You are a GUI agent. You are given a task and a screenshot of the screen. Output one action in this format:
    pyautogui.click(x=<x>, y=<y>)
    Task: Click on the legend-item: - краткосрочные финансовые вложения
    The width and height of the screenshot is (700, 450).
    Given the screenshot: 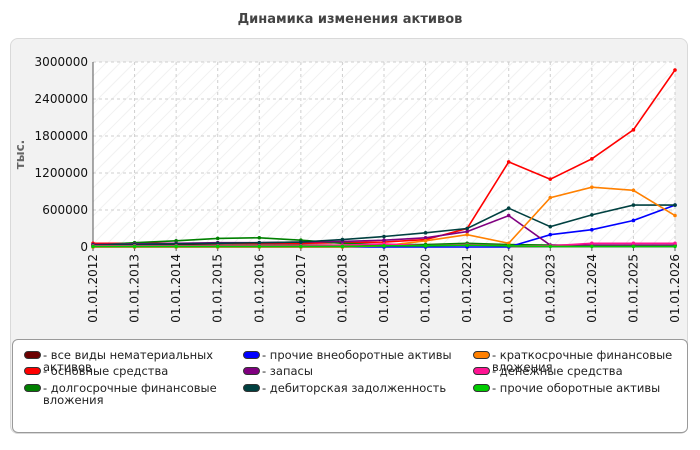 What is the action you would take?
    pyautogui.click(x=573, y=361)
    